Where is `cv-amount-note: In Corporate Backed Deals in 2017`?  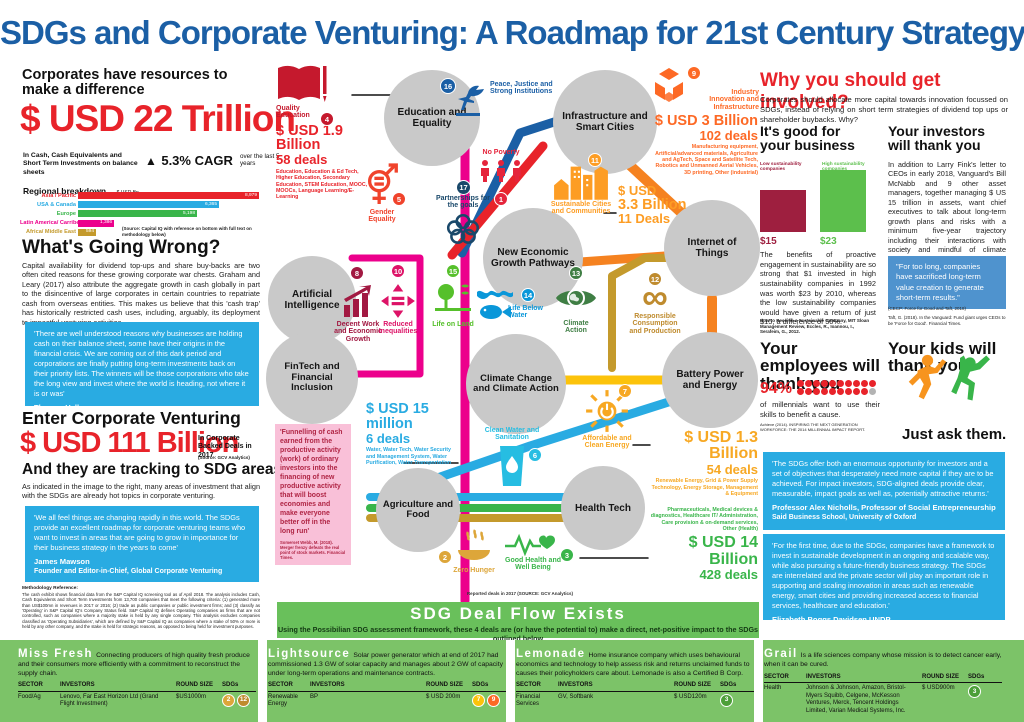
cv-amount-note: In Corporate Backed Deals in 2017 is located at coordinates (225, 447).